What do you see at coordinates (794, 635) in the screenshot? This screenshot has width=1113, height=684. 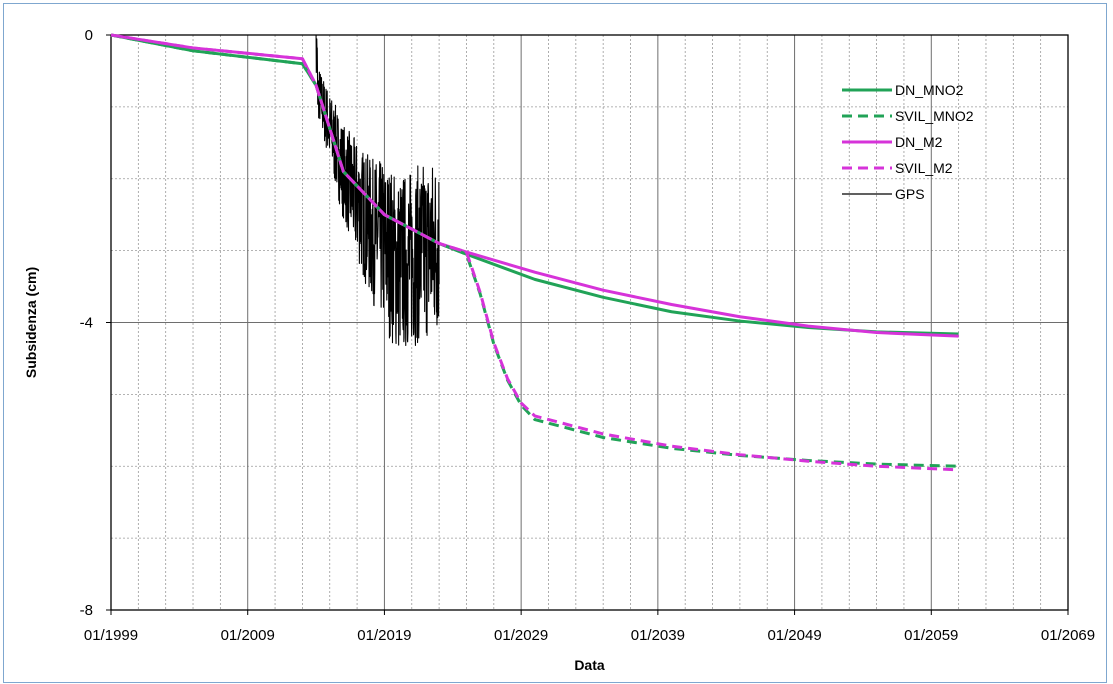 I see `x-tick-label: 01/2049` at bounding box center [794, 635].